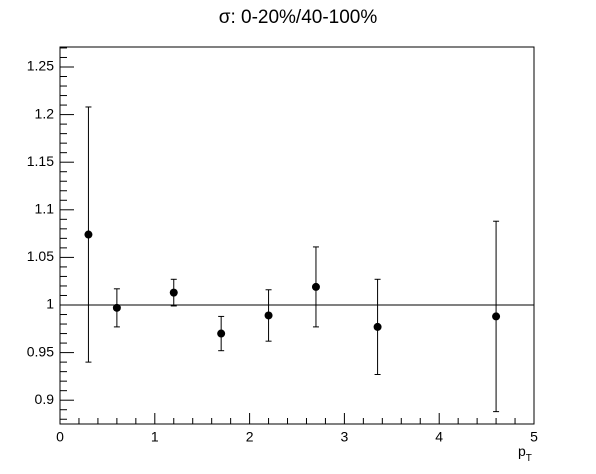 This screenshot has width=596, height=474. I want to click on x-tick-label: 3, so click(345, 437).